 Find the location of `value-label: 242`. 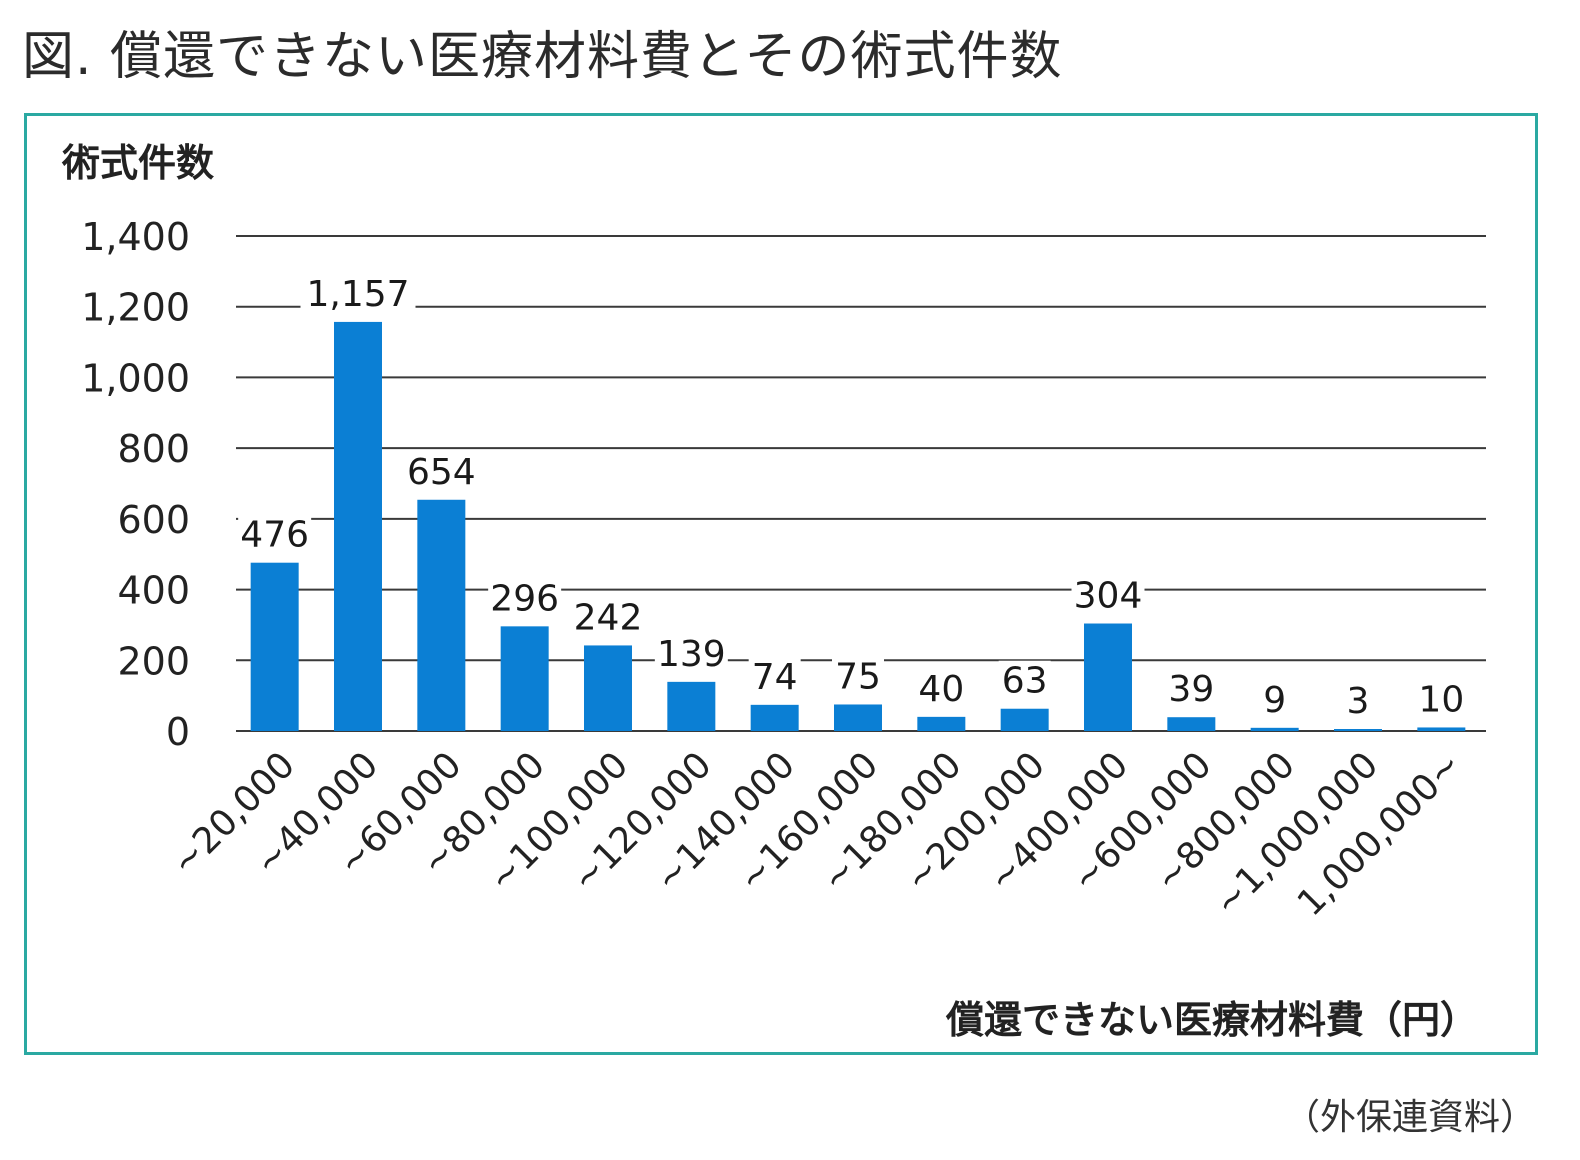

value-label: 242 is located at coordinates (608, 617).